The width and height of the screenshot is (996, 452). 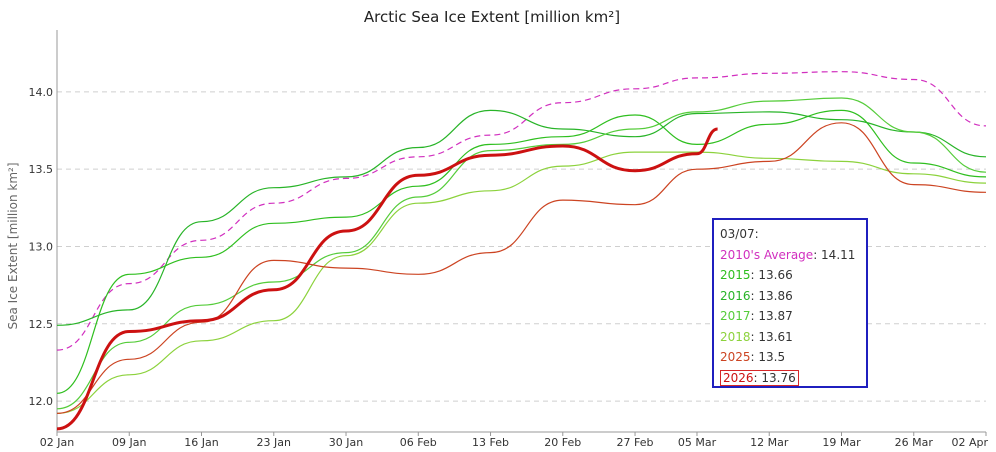 I want to click on x-tick-label: 05 Mar, so click(x=697, y=442).